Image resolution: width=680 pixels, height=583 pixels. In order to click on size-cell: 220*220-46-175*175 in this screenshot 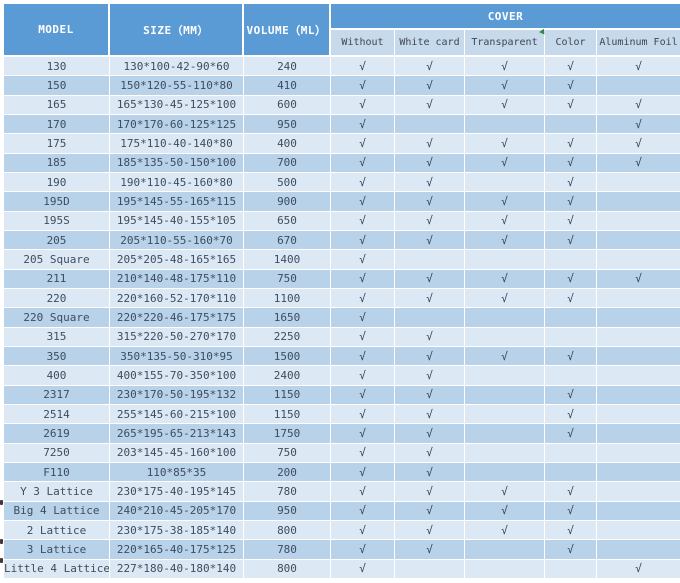, I will do `click(177, 318)`.